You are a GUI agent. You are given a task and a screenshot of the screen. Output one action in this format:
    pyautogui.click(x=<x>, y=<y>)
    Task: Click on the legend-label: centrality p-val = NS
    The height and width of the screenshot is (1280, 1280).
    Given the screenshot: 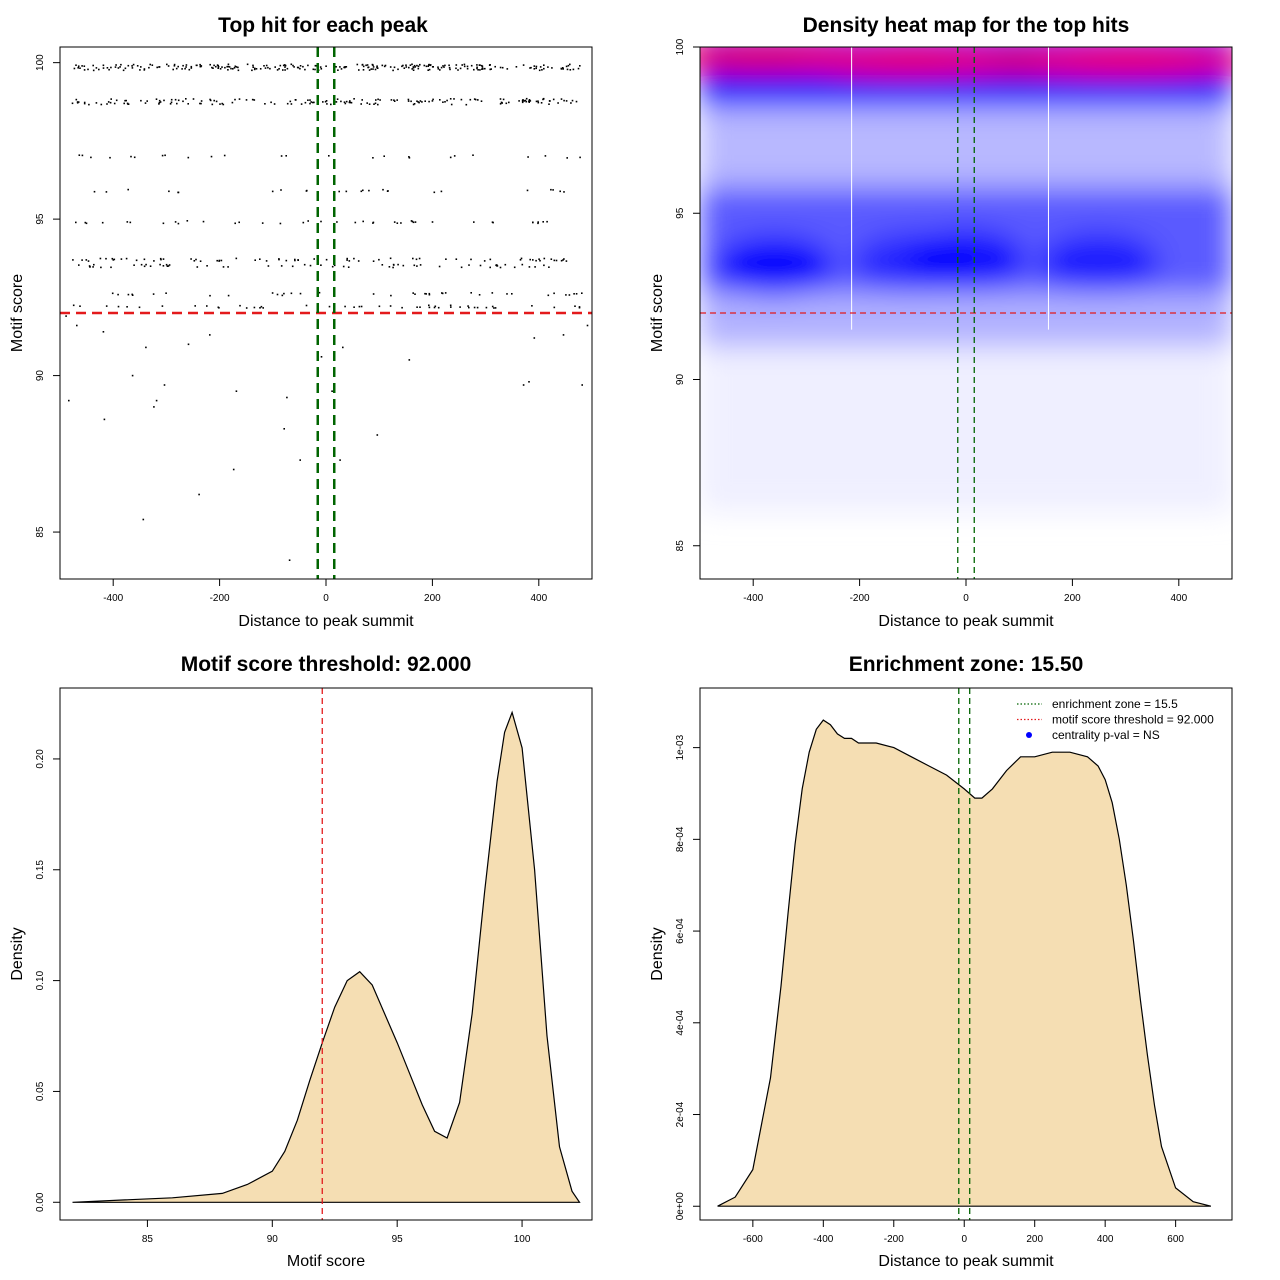 What is the action you would take?
    pyautogui.click(x=1106, y=735)
    